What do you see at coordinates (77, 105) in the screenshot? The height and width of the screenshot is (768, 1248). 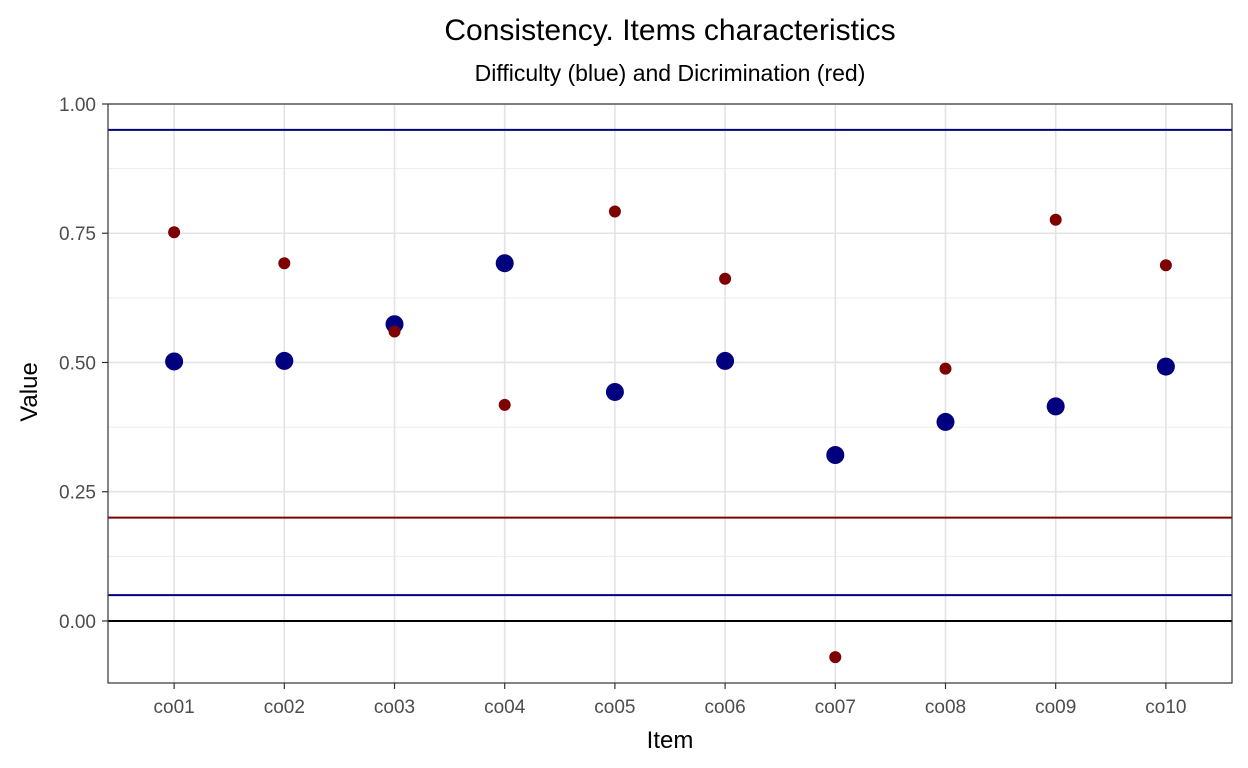 I see `y-tick-label: 1.00` at bounding box center [77, 105].